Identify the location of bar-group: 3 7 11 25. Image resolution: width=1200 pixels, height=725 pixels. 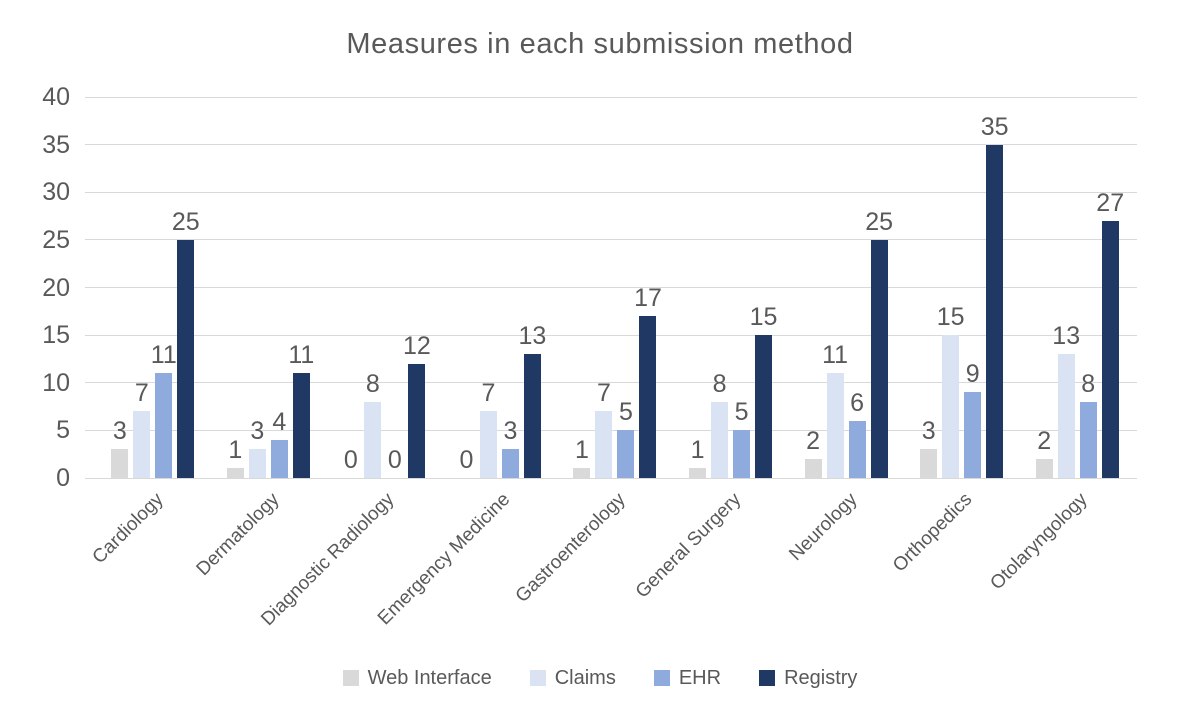
(153, 343).